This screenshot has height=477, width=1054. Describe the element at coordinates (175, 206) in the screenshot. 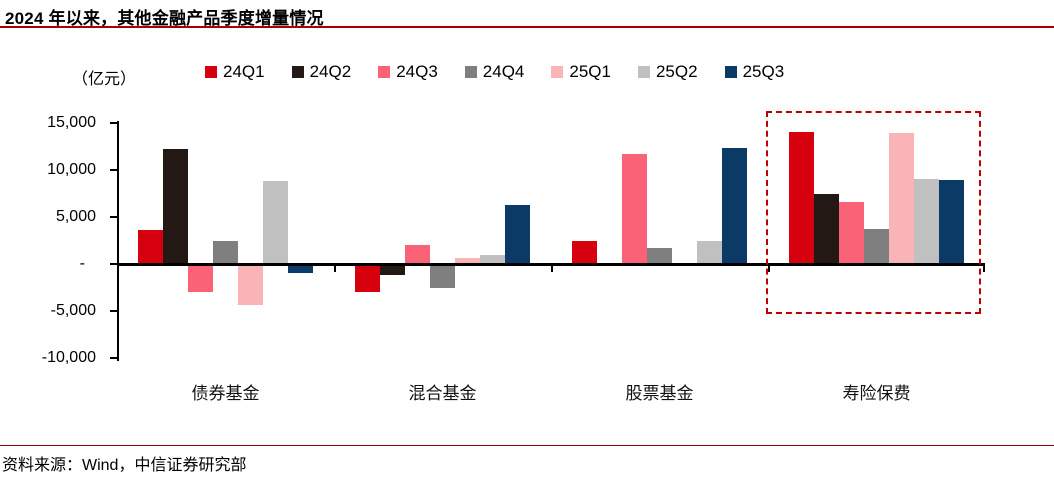

I see `bar-24Q2-债券基金` at that location.